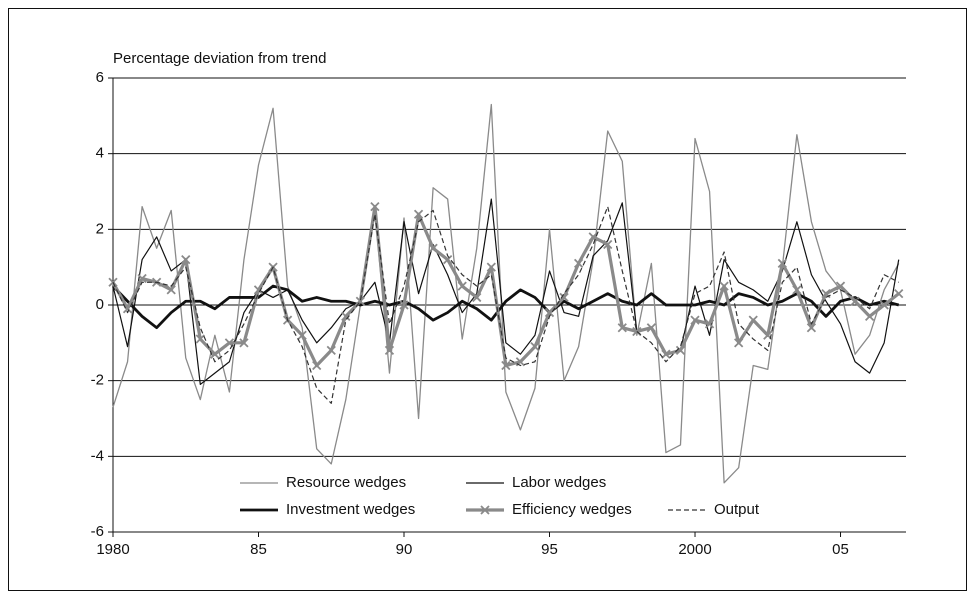  Describe the element at coordinates (346, 482) in the screenshot. I see `legend-label: Resource wedges` at that location.